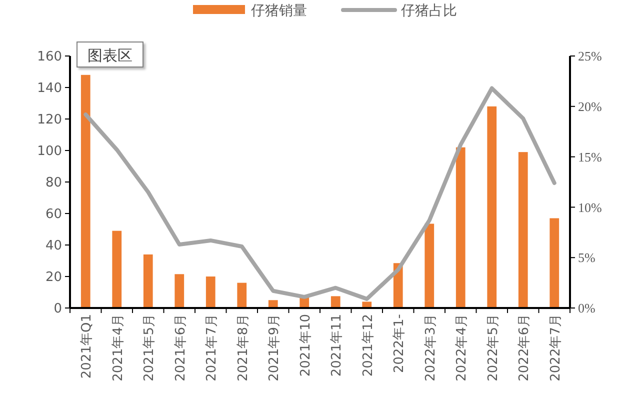 This screenshot has height=401, width=626. Describe the element at coordinates (87, 346) in the screenshot. I see `x-tick-label: 2021年Q1` at that location.